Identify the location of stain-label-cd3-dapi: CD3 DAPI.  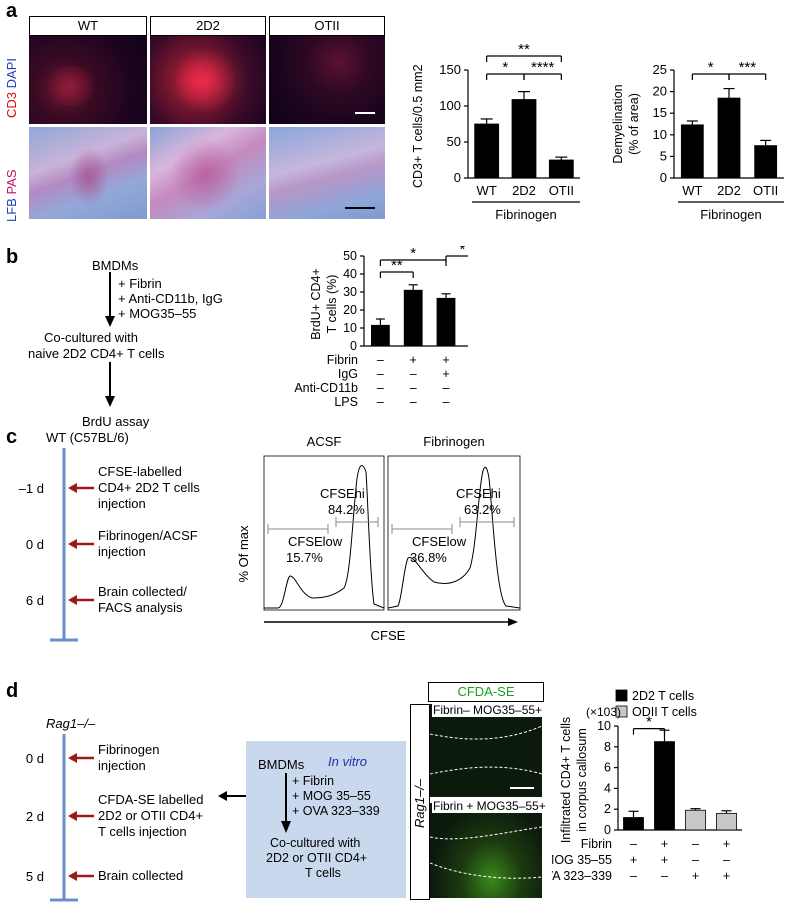
(11, 88).